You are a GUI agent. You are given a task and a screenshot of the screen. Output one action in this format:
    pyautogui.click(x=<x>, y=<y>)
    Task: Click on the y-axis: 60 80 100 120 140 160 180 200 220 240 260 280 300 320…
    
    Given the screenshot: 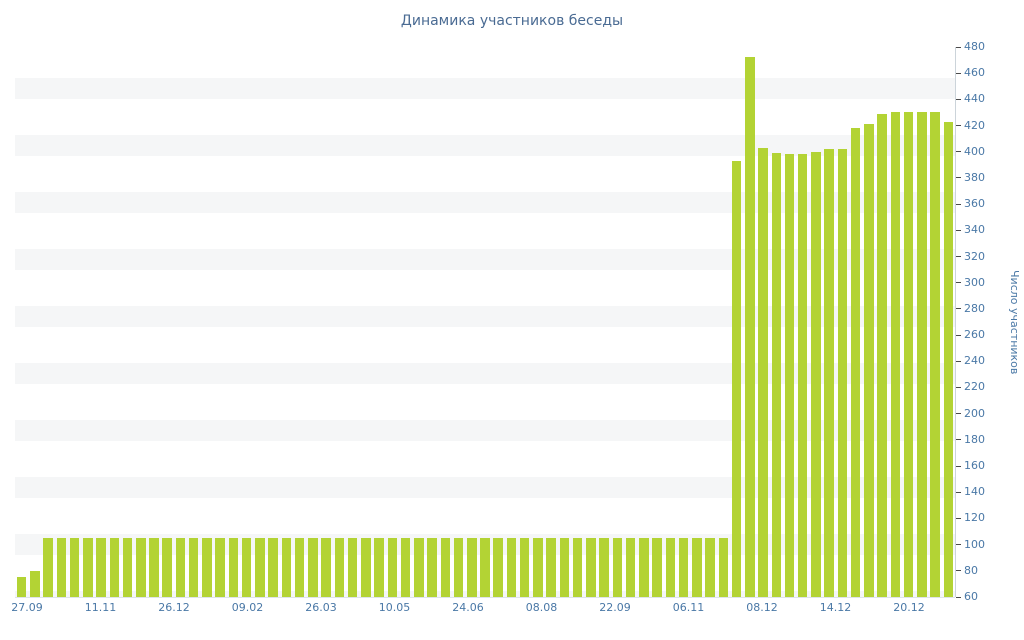 What is the action you would take?
    pyautogui.click(x=978, y=322)
    